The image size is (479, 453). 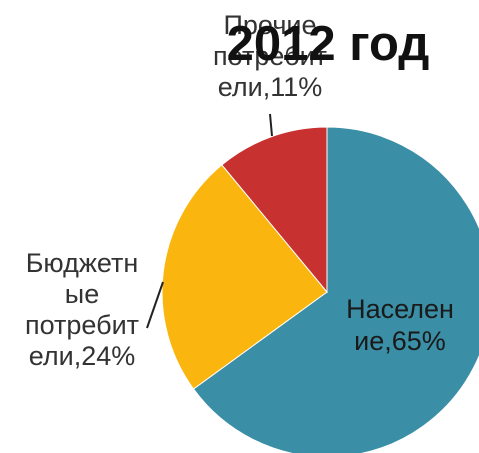 What do you see at coordinates (269, 25) in the screenshot?
I see `slice-label-line: Прочие` at bounding box center [269, 25].